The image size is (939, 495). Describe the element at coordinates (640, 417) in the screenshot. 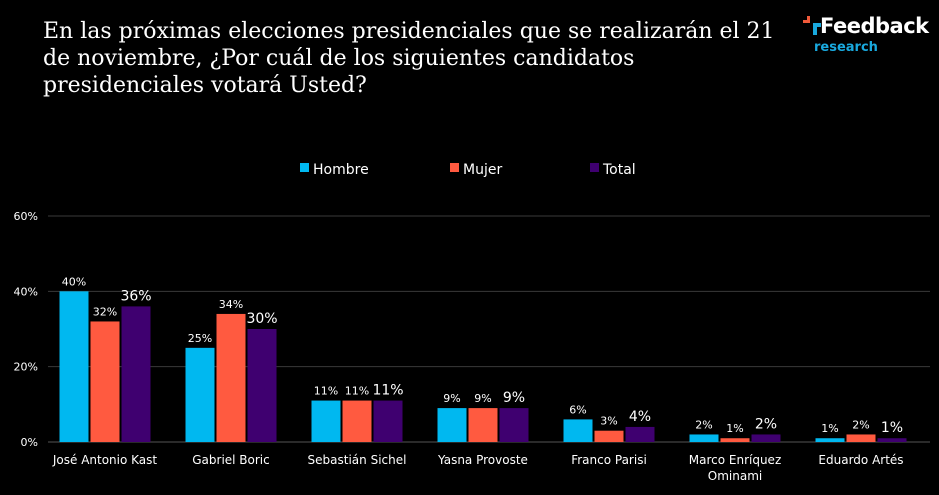

I see `data-label: 4%` at that location.